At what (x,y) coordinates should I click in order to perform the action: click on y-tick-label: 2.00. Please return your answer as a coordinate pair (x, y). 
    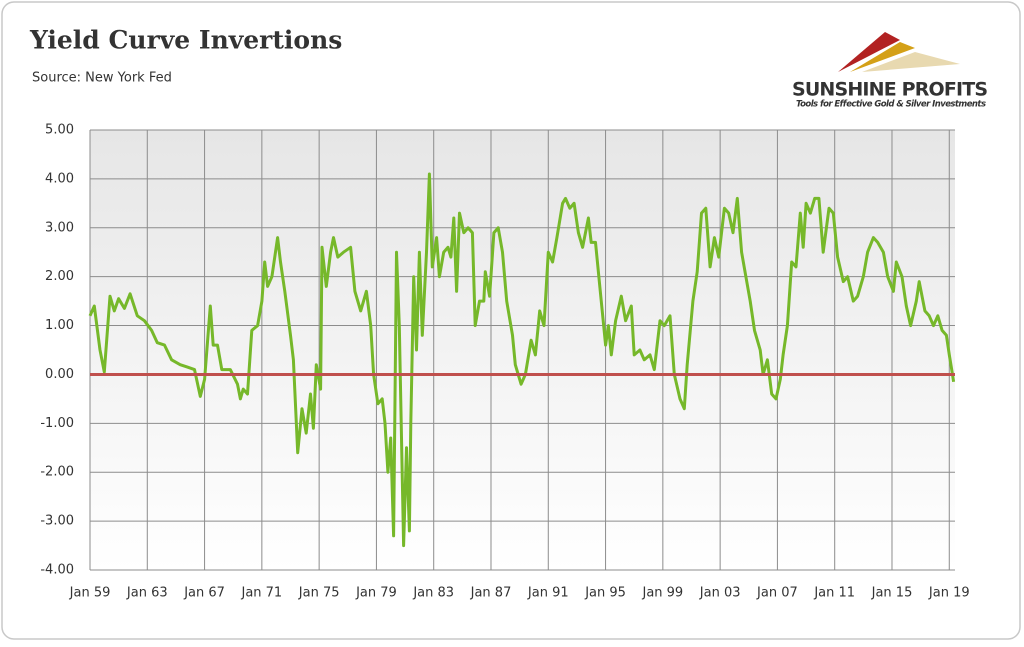
    Looking at the image, I should click on (59, 276).